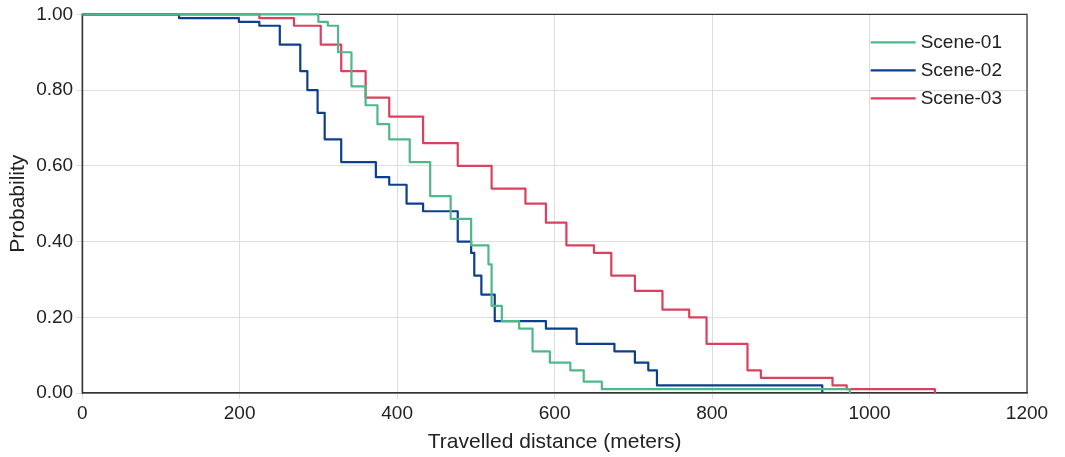 The image size is (1065, 457). I want to click on y-axis-title: Probability, so click(17, 203).